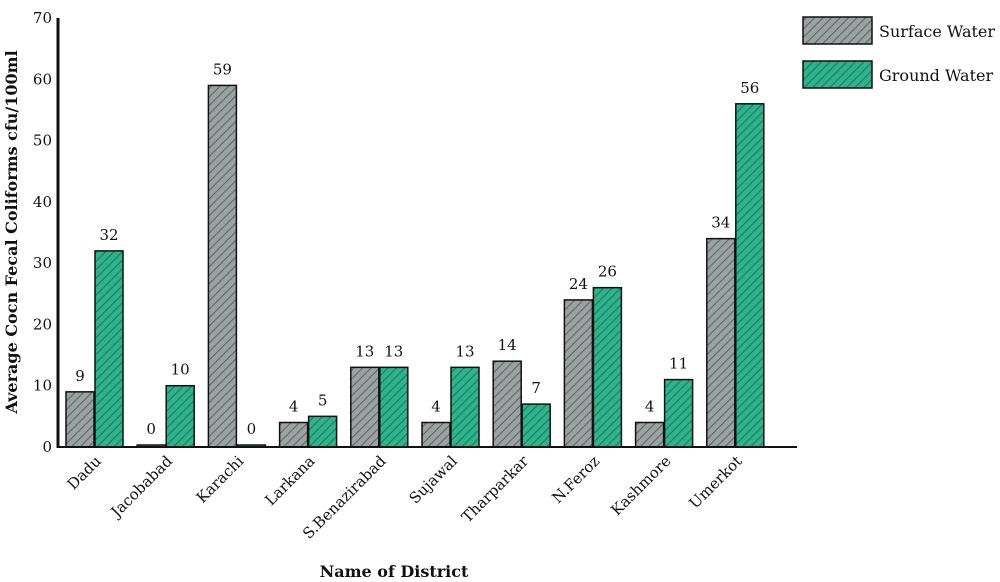  What do you see at coordinates (936, 75) in the screenshot?
I see `legend-label-ground-water: Ground Water` at bounding box center [936, 75].